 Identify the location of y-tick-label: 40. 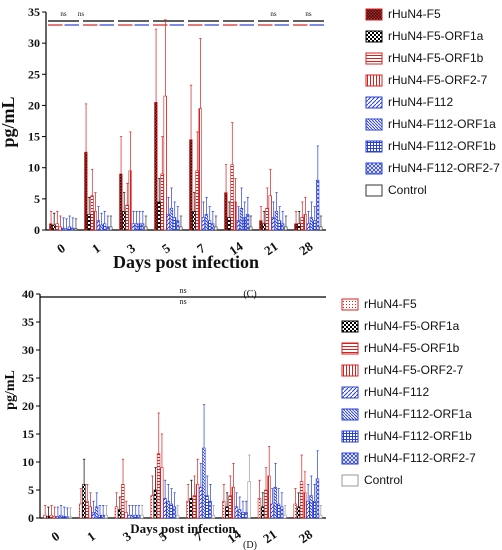
(28, 294).